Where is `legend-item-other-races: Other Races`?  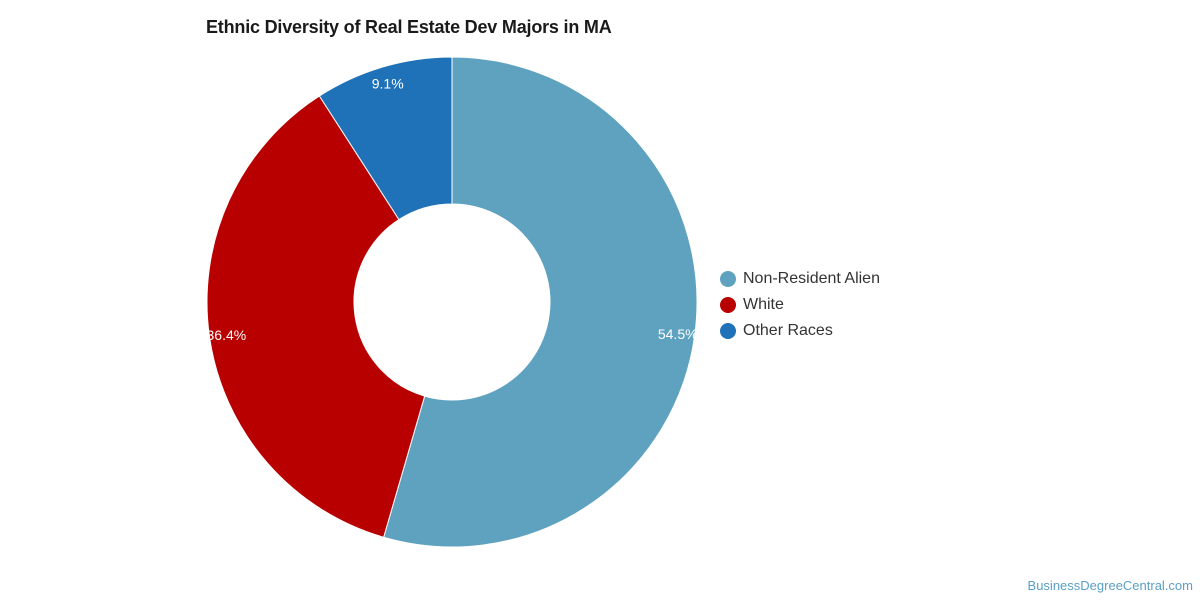
legend-item-other-races: Other Races is located at coordinates (800, 331).